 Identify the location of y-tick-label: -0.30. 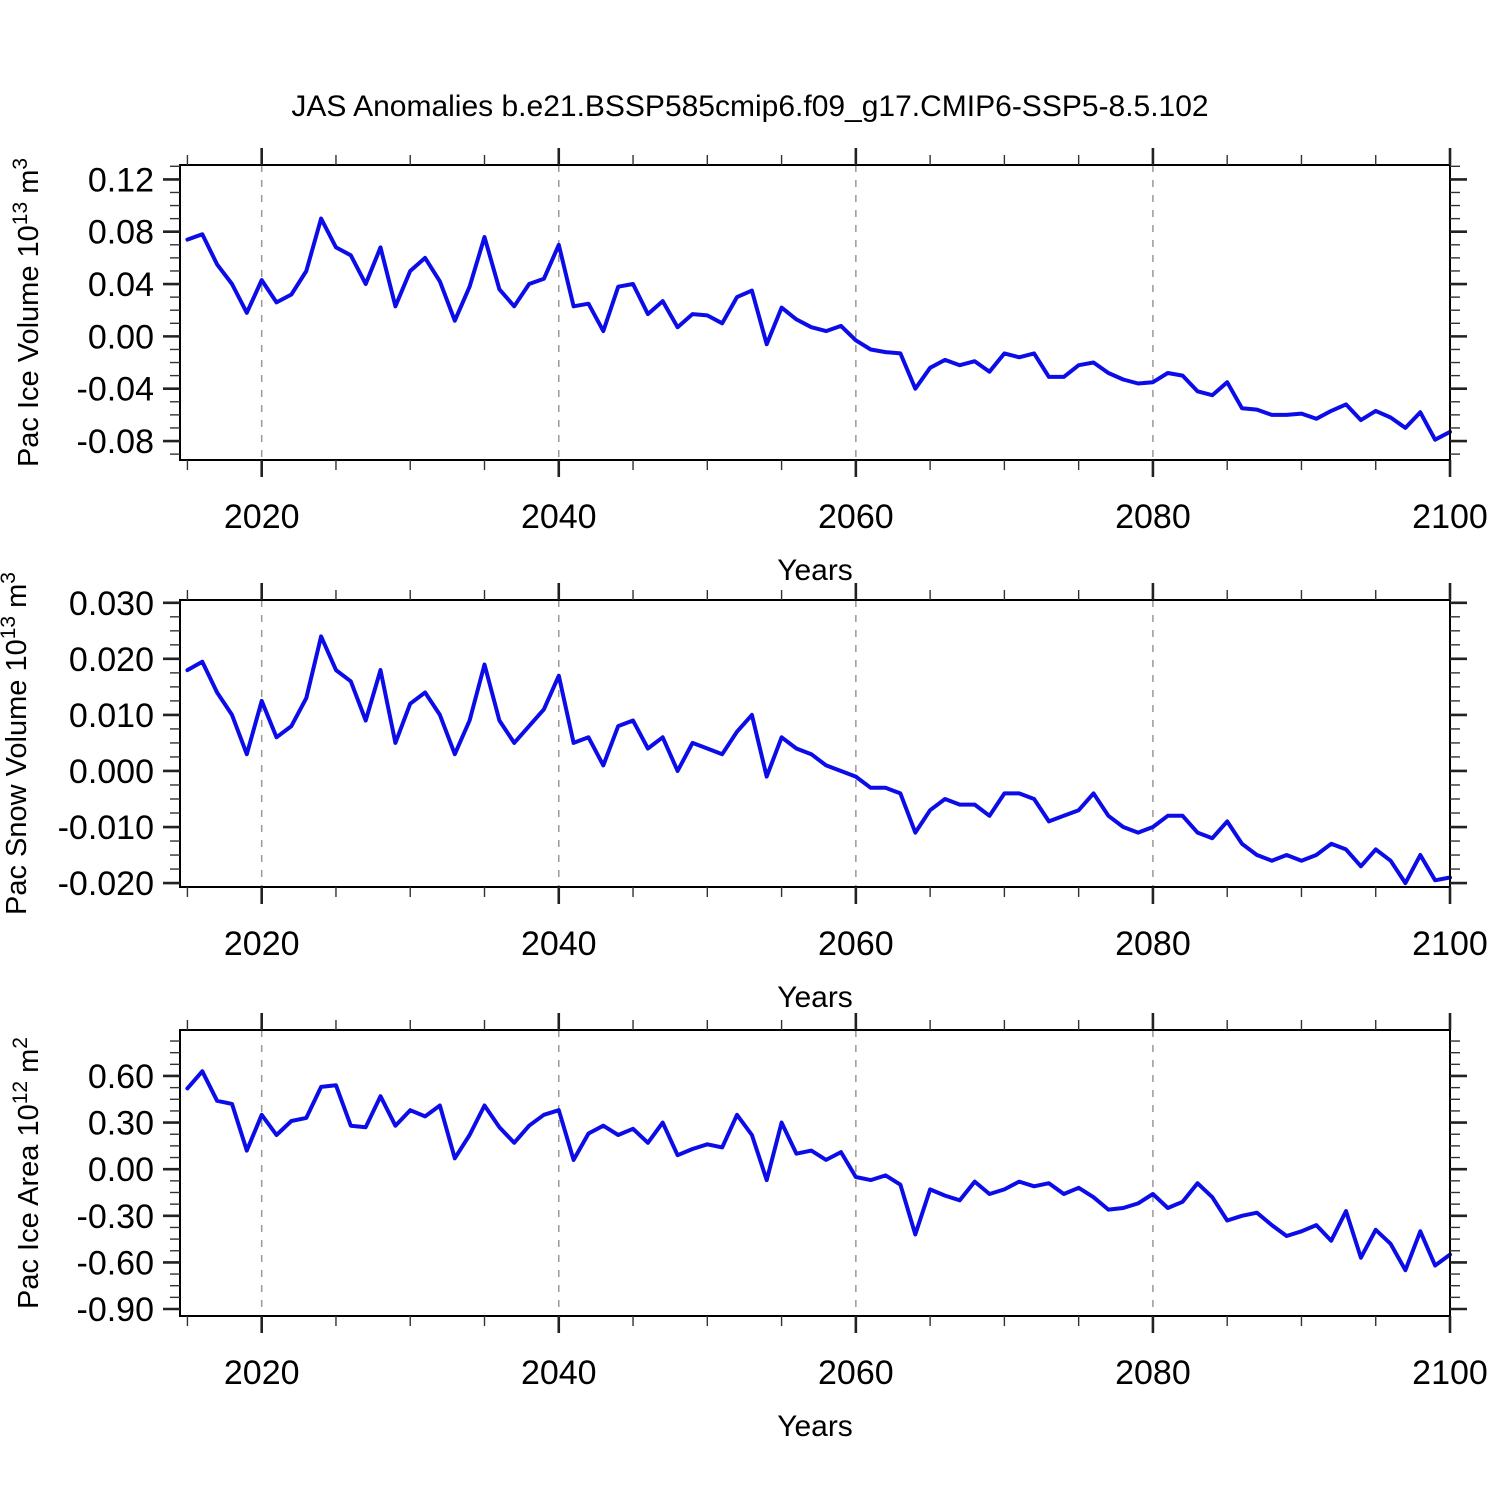
(116, 1217).